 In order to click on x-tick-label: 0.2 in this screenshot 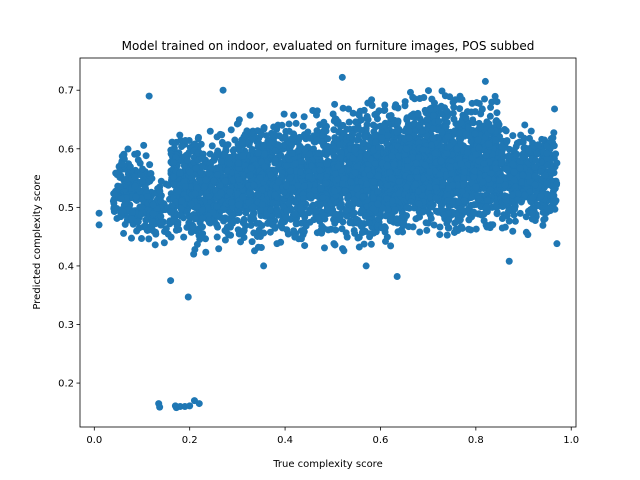, I will do `click(190, 440)`.